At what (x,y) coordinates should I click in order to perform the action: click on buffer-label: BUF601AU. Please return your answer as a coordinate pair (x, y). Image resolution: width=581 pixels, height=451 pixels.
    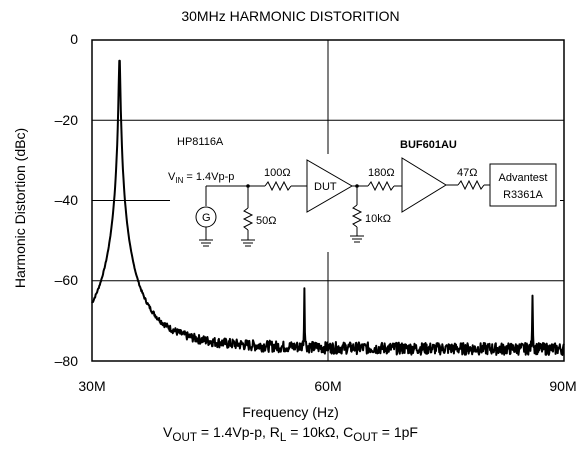
    Looking at the image, I should click on (428, 145).